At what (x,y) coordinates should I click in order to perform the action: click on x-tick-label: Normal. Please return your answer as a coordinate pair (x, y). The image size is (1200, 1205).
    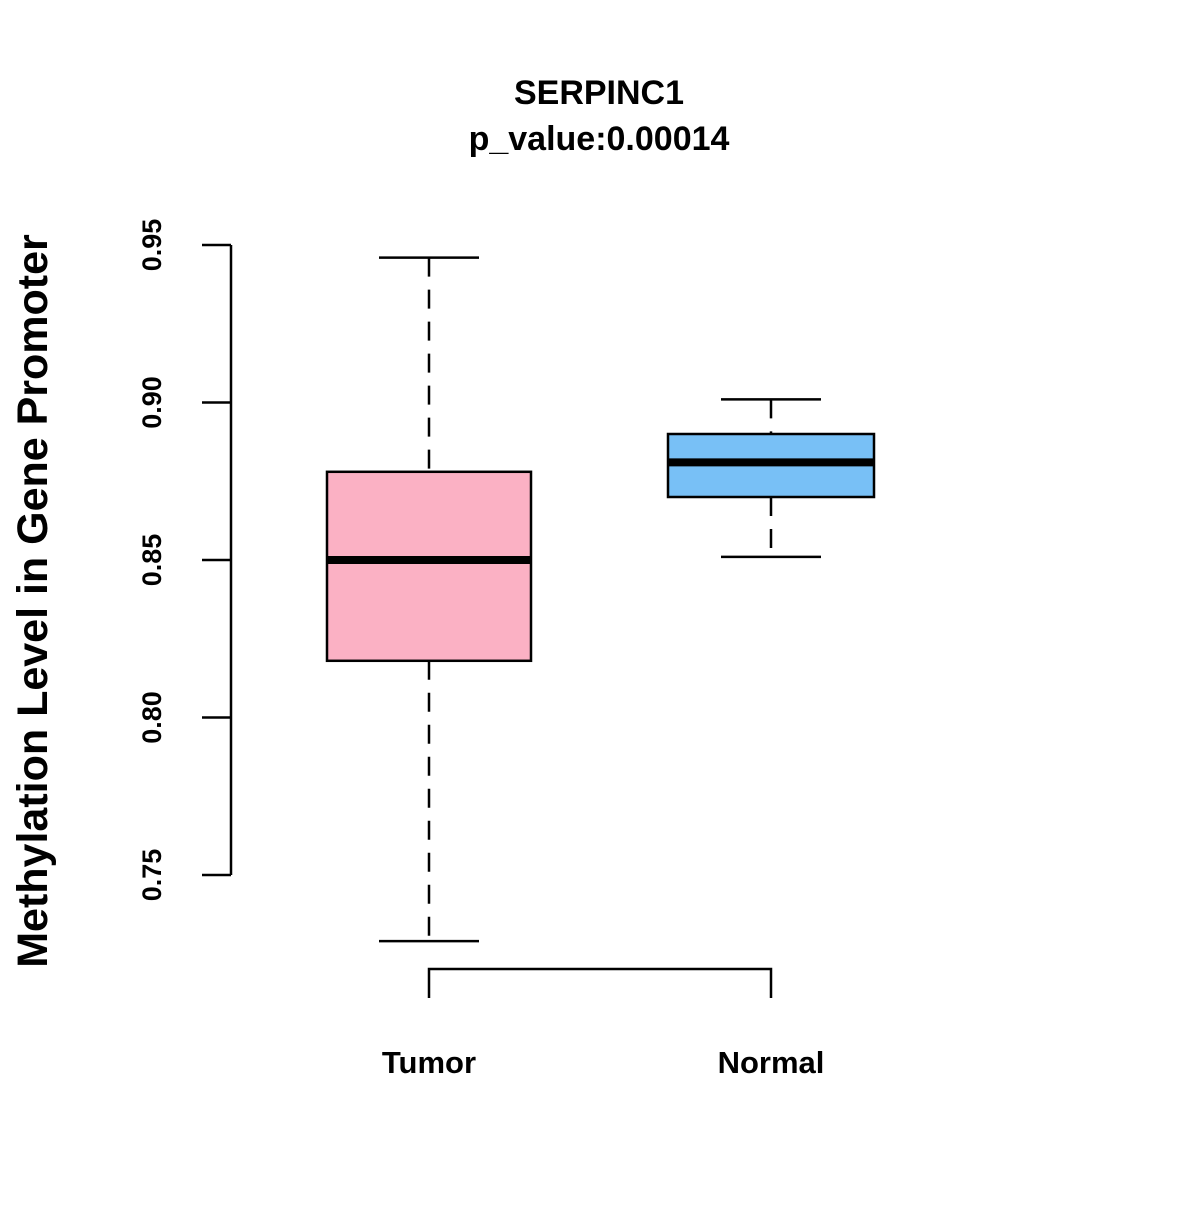
    Looking at the image, I should click on (771, 1062).